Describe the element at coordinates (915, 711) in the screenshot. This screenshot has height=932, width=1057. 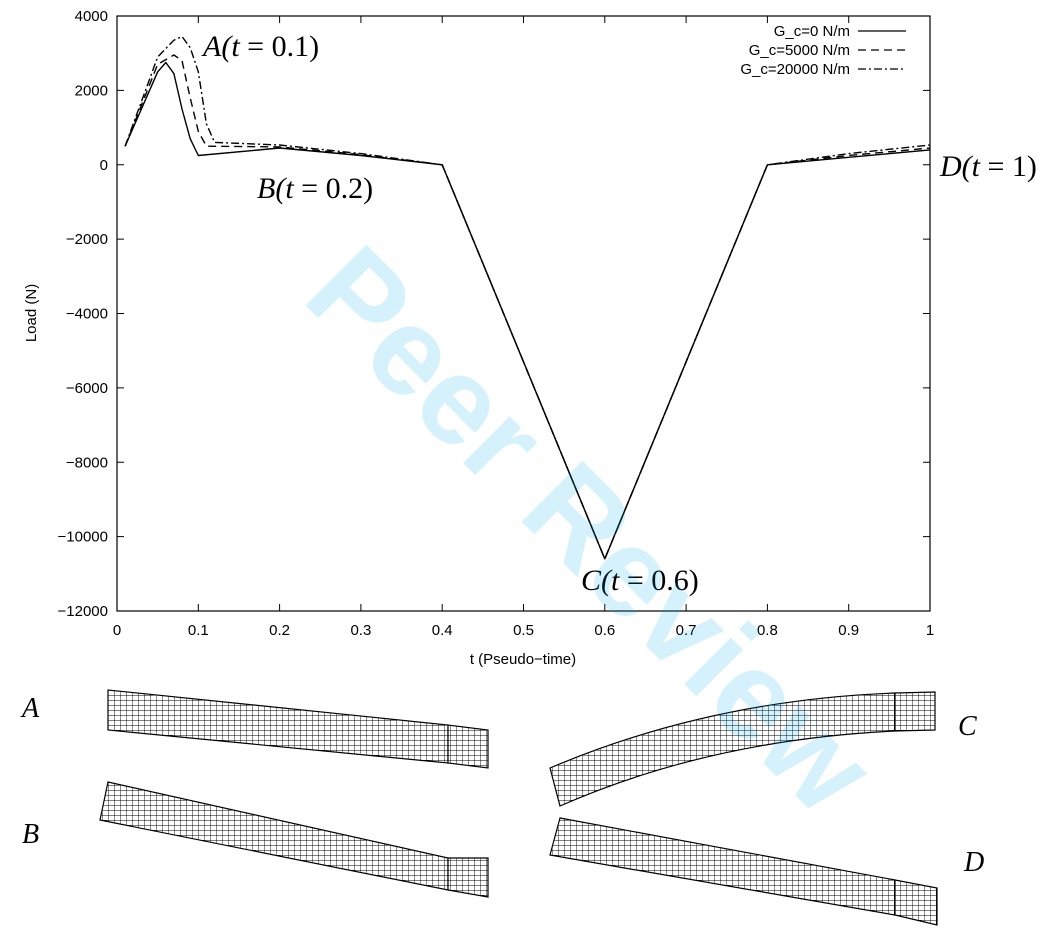
I see `mesh-c-right` at that location.